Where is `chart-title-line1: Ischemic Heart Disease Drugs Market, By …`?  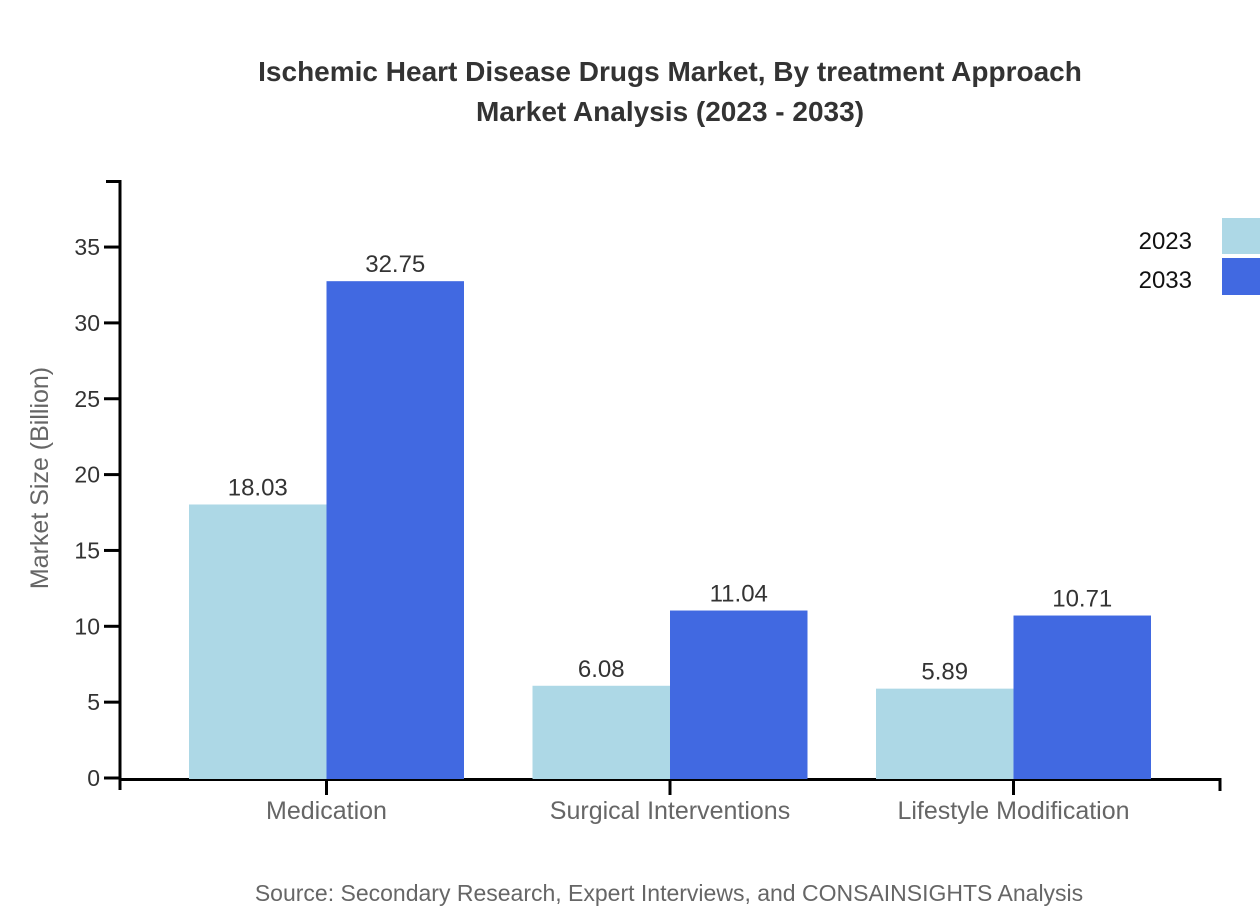
chart-title-line1: Ischemic Heart Disease Drugs Market, By … is located at coordinates (670, 71).